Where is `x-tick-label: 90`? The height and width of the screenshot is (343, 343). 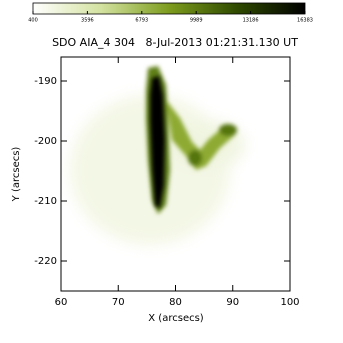 x-tick-label: 90 is located at coordinates (232, 302).